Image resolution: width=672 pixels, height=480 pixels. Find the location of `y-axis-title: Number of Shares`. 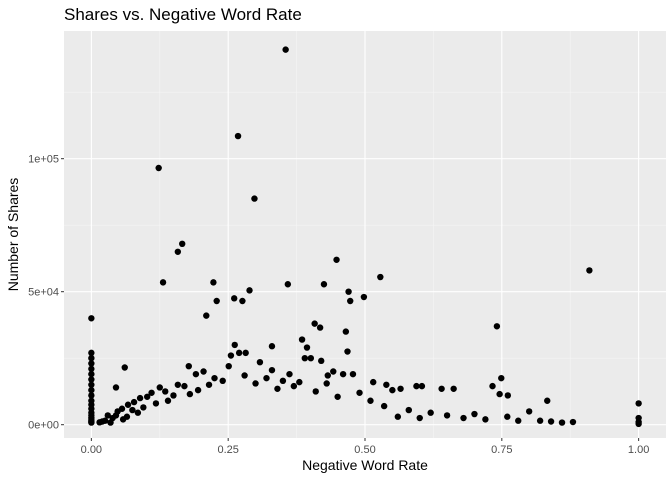

y-axis-title: Number of Shares is located at coordinates (13, 235).